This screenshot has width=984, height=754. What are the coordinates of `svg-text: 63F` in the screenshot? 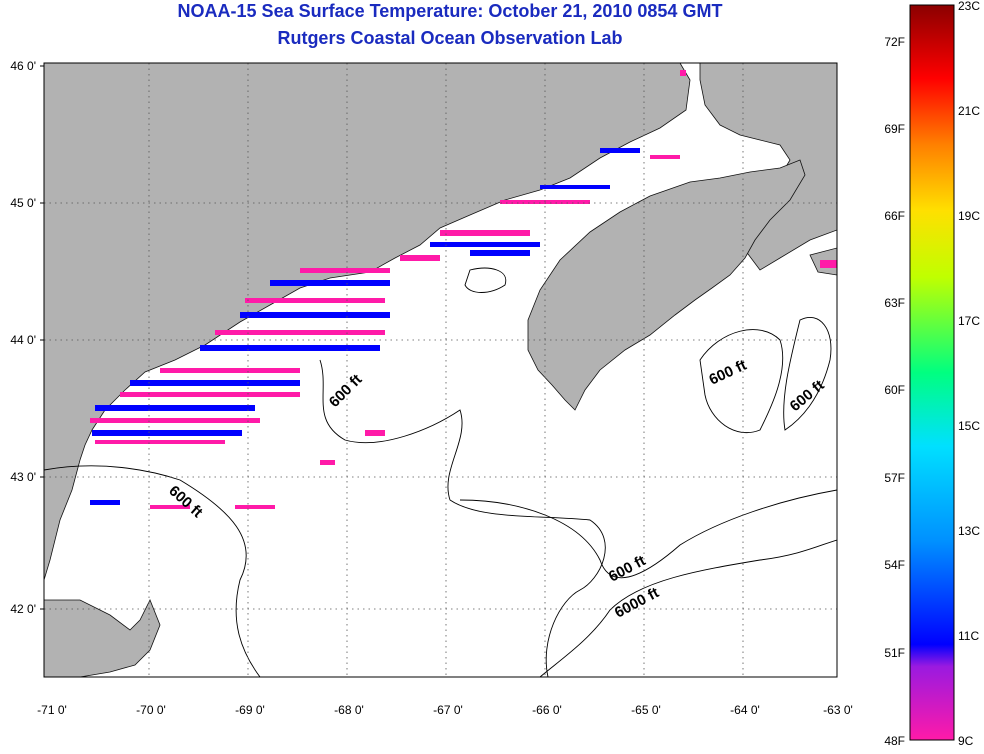 It's located at (894, 303).